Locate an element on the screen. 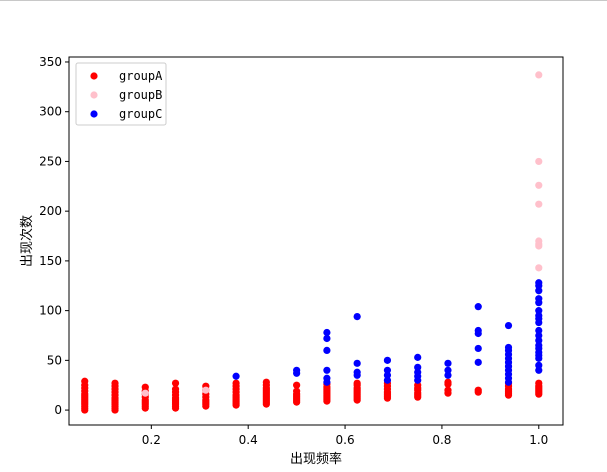 This screenshot has width=607, height=472. y-tick-label: 250 is located at coordinates (50, 161).